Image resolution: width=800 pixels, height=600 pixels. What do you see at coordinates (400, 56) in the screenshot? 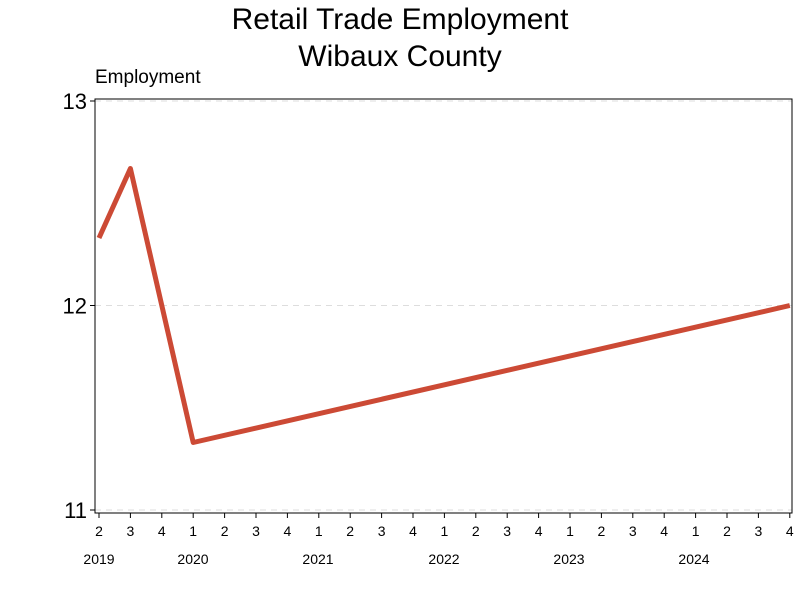
I see `chart-subtitle: Wibaux County` at bounding box center [400, 56].